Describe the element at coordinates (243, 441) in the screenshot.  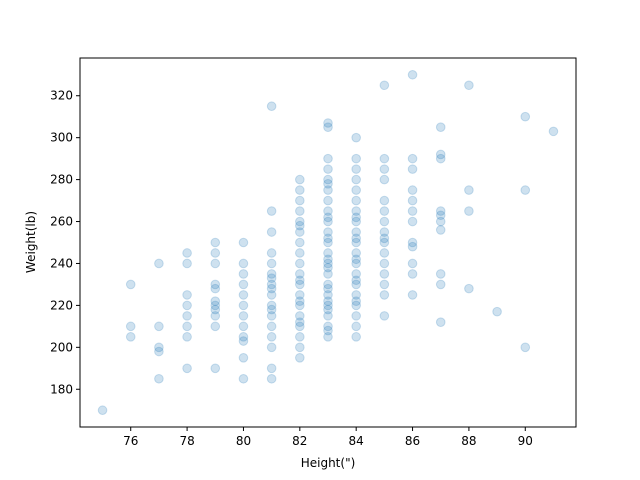
I see `x-tick-label: 80` at that location.